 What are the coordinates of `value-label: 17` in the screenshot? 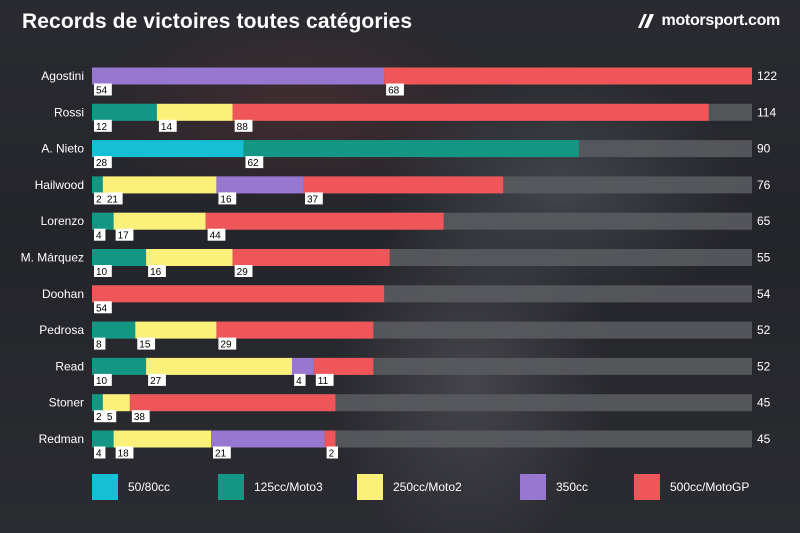 It's located at (124, 236).